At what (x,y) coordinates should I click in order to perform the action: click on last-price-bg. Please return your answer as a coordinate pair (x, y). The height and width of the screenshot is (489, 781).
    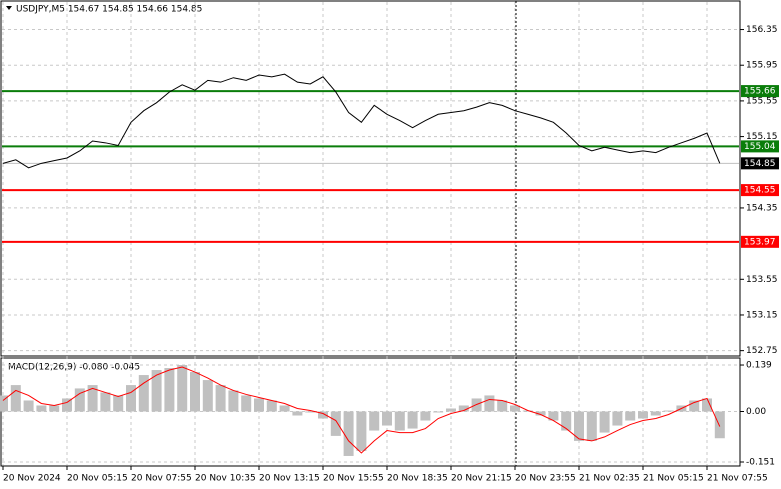
    Looking at the image, I should click on (760, 163).